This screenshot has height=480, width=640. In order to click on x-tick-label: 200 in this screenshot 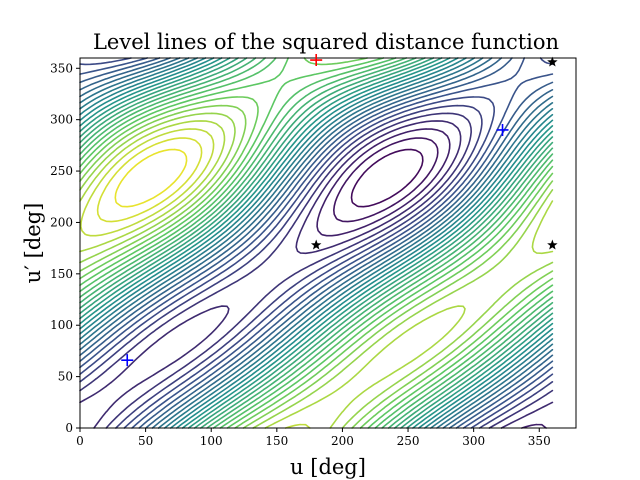, I will do `click(342, 441)`.